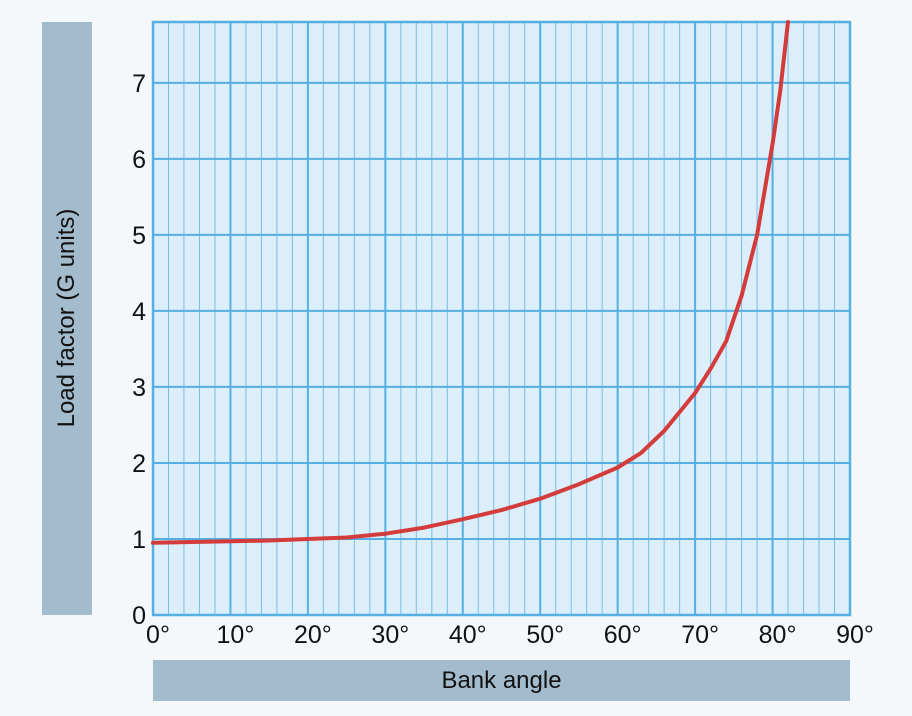 The height and width of the screenshot is (716, 912). Describe the element at coordinates (139, 84) in the screenshot. I see `y-tick-label: 7` at that location.